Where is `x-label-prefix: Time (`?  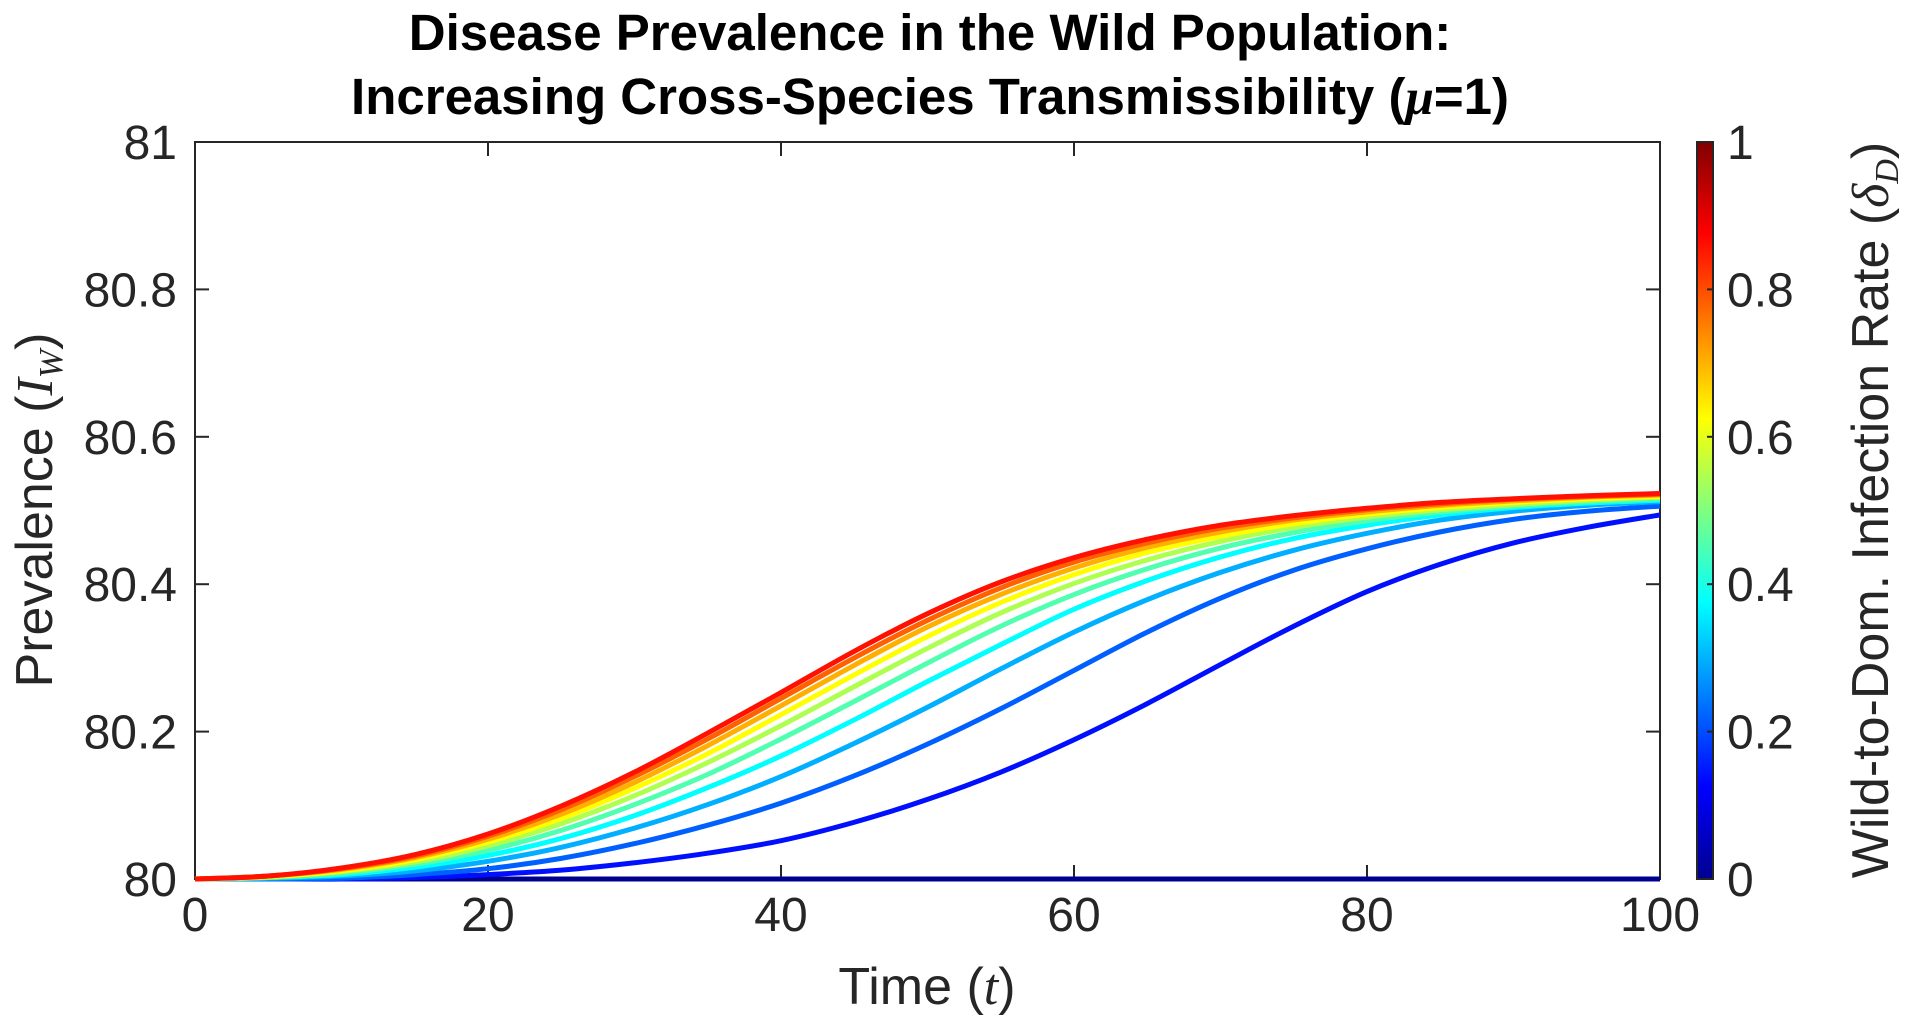
x-label-prefix: Time ( is located at coordinates (911, 987).